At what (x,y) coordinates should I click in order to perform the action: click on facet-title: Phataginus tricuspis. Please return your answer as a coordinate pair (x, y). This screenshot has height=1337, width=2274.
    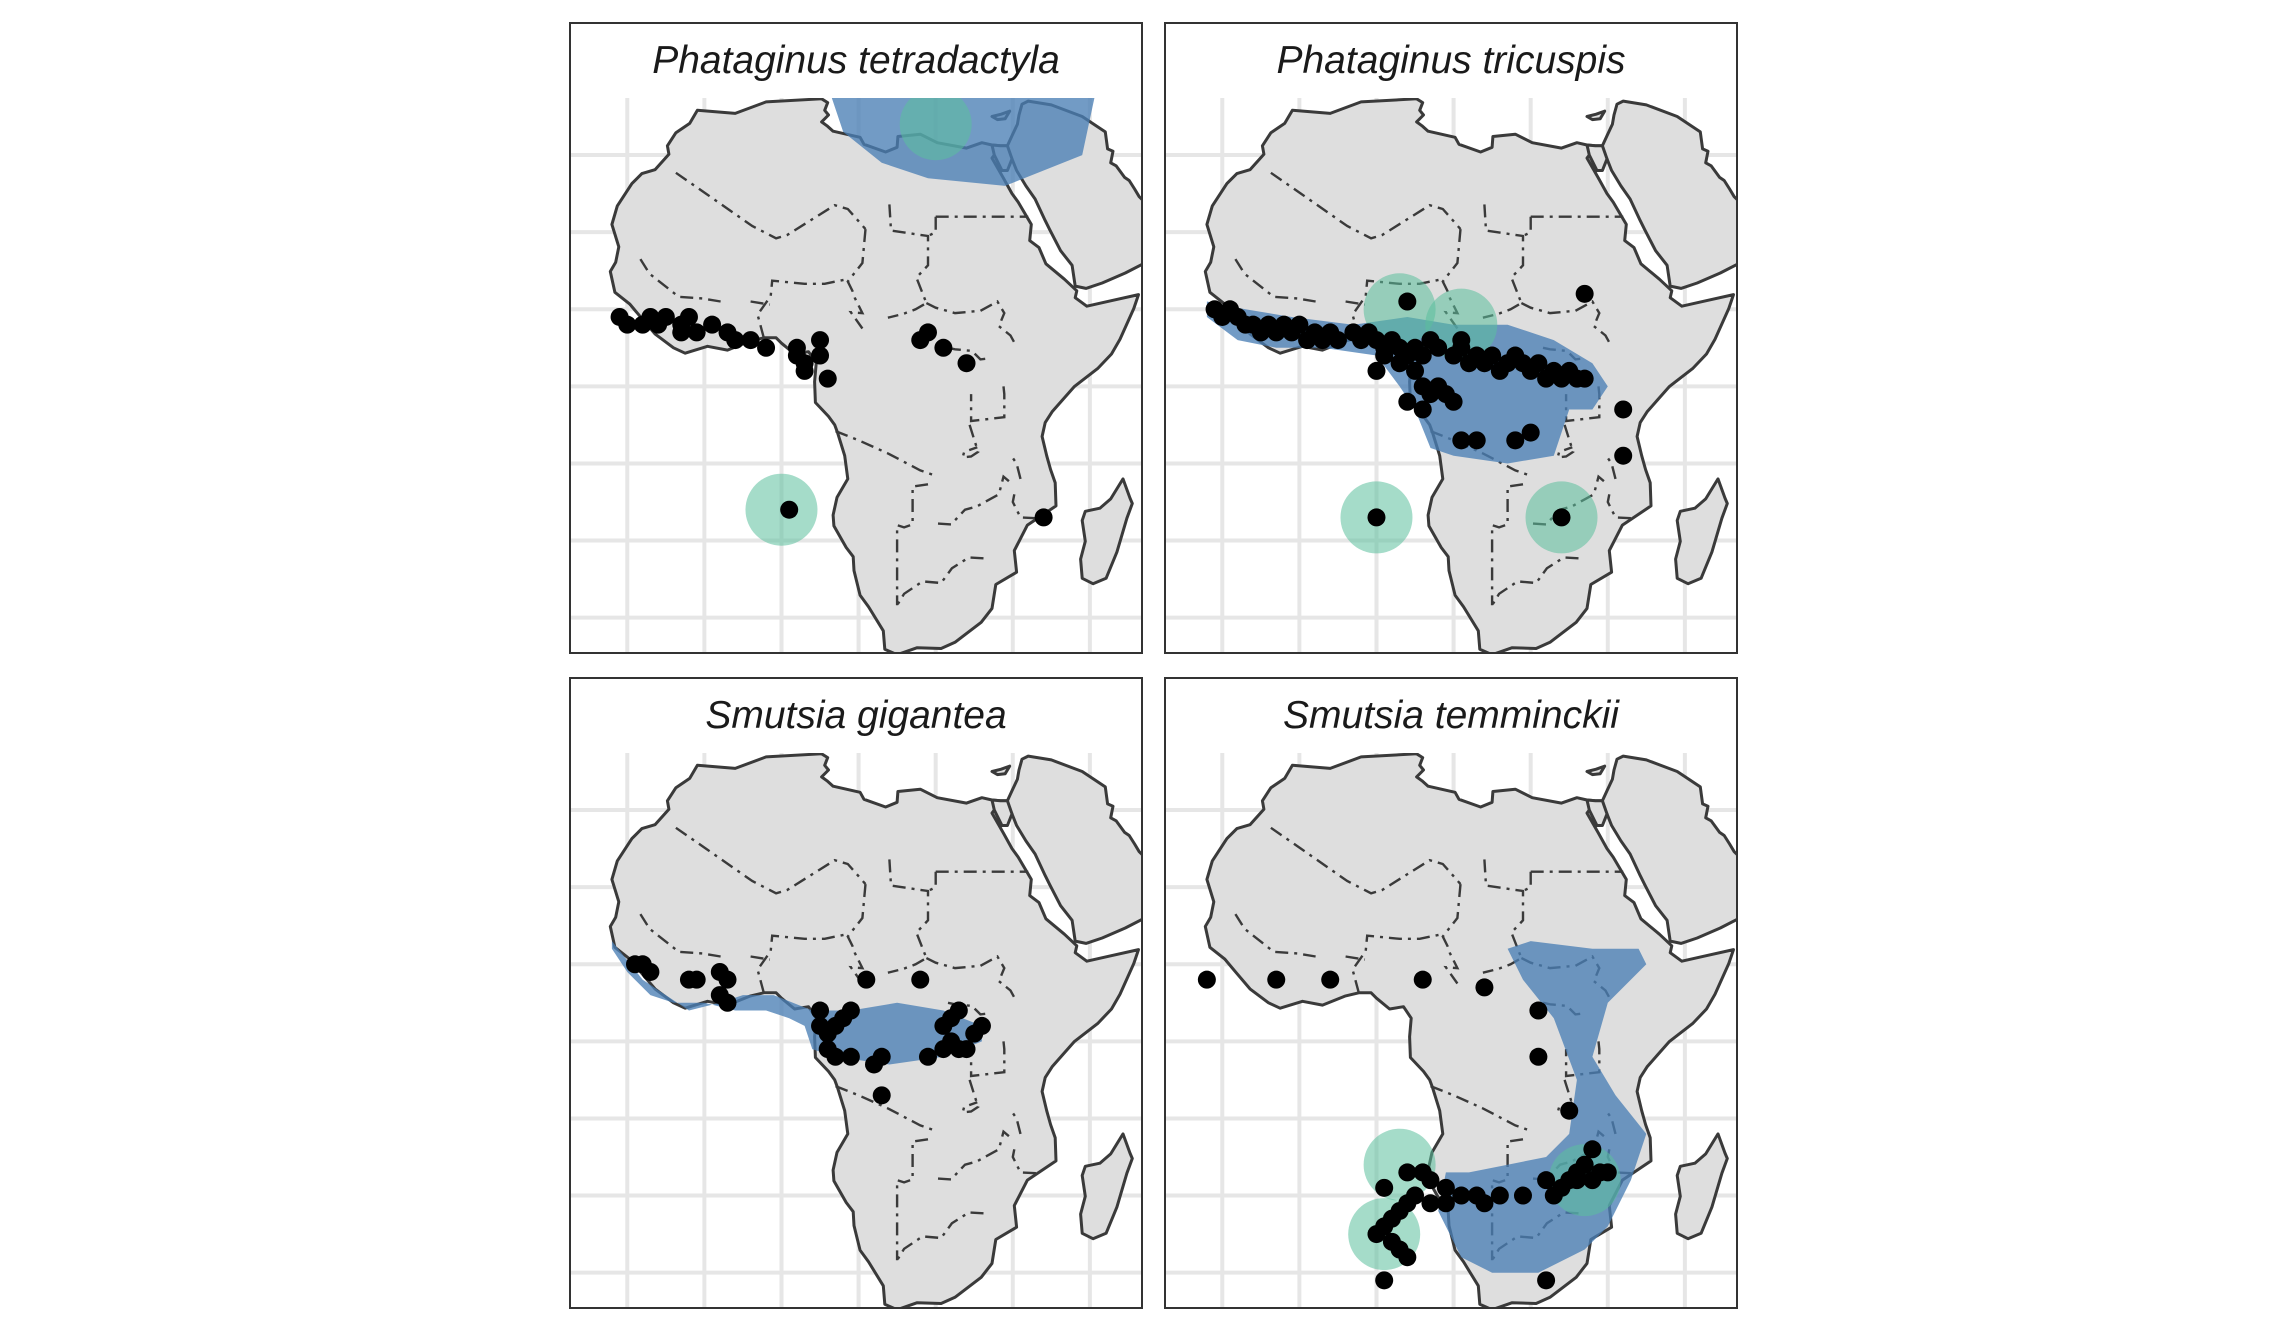
    Looking at the image, I should click on (1451, 60).